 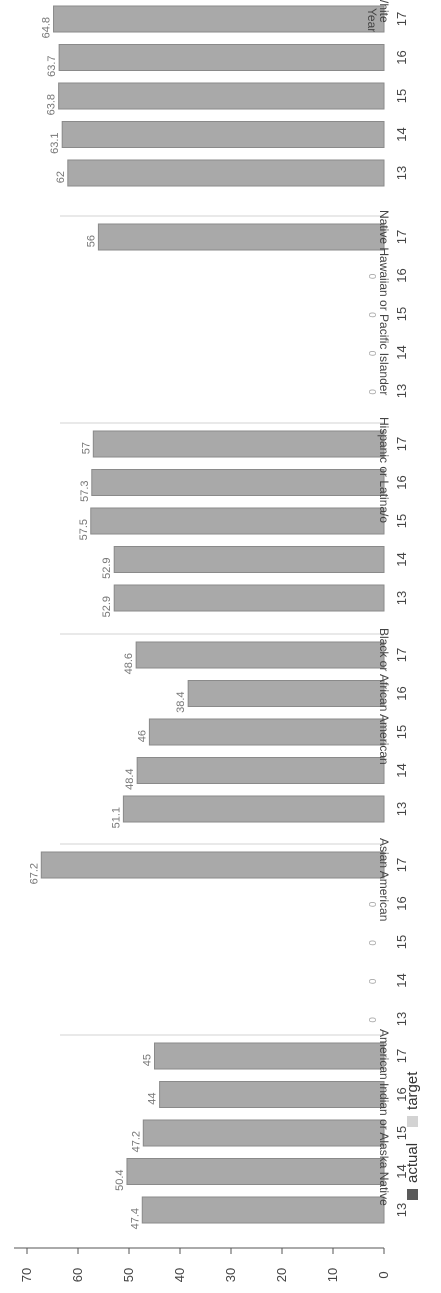 What do you see at coordinates (384, 879) in the screenshot?
I see `group-label: Asian American` at bounding box center [384, 879].